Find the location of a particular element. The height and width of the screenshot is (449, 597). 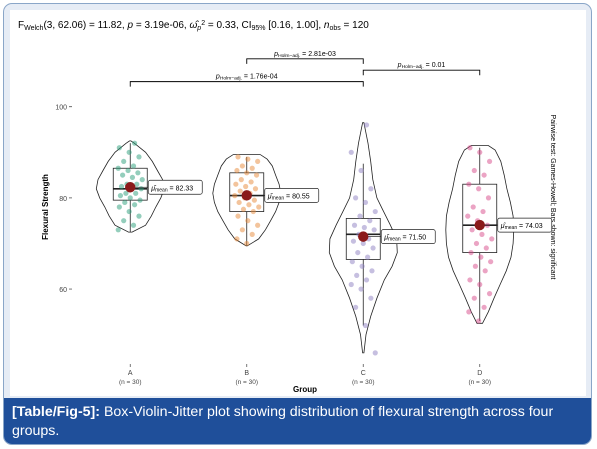

comparison-label-B-C-part: Holm−adj. is located at coordinates (289, 56).